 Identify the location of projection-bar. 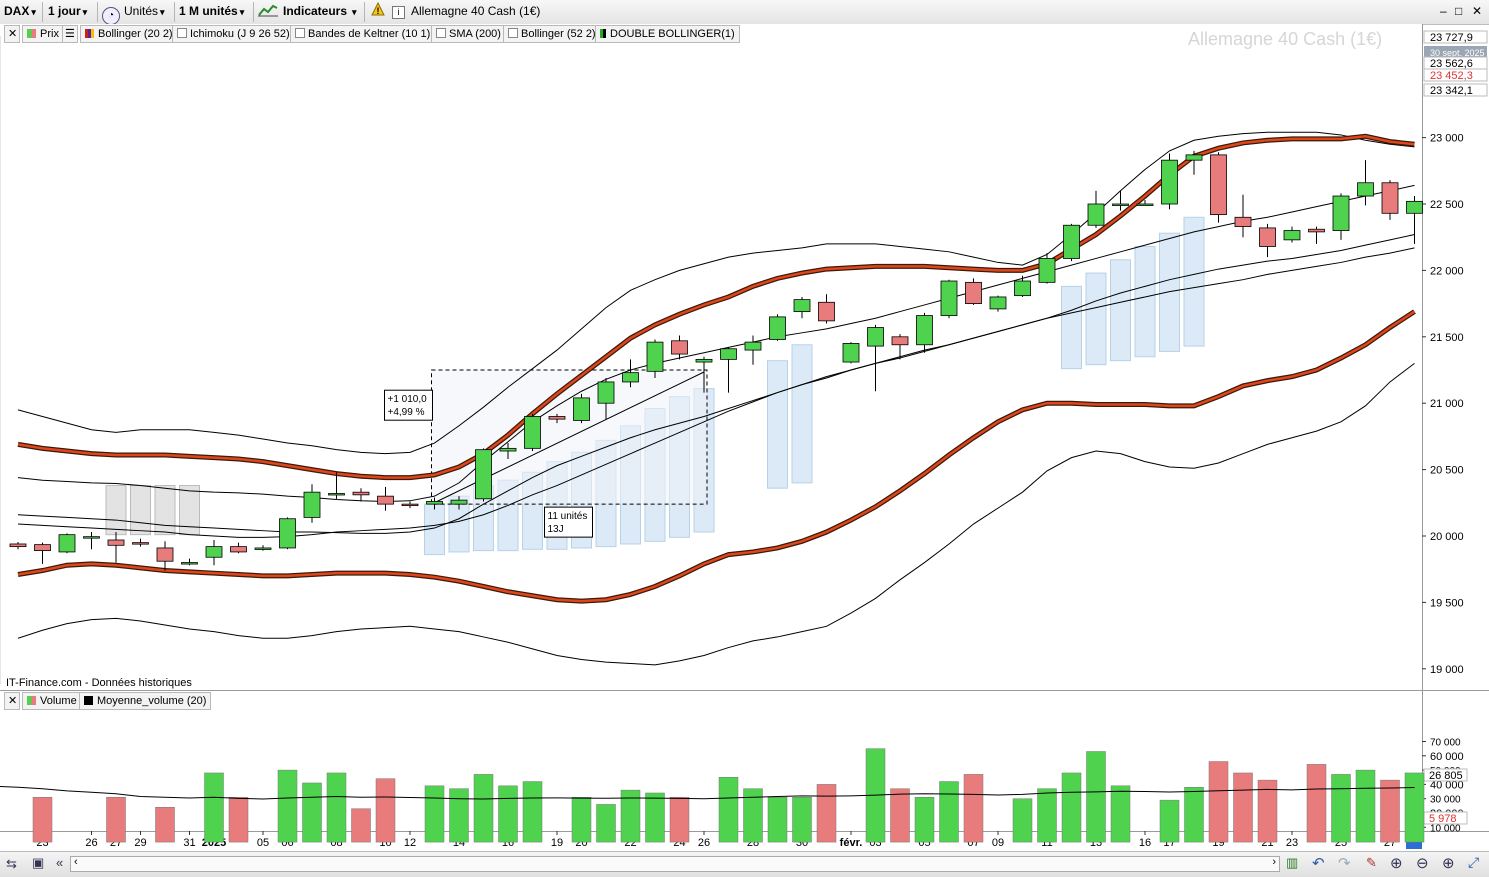
(802, 414).